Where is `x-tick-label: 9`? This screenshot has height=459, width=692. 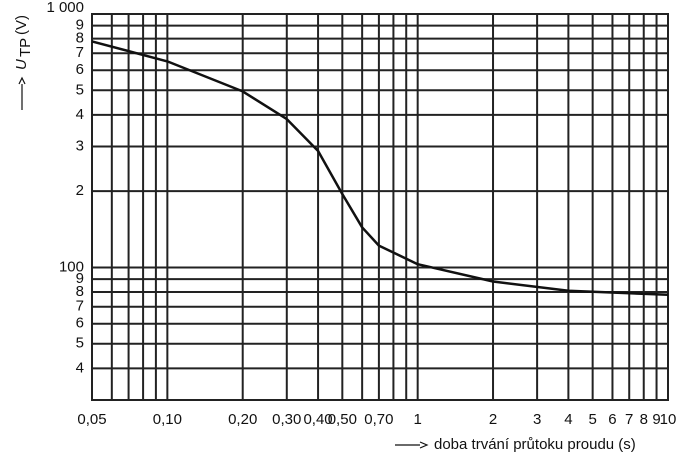
x-tick-label: 9 is located at coordinates (656, 419).